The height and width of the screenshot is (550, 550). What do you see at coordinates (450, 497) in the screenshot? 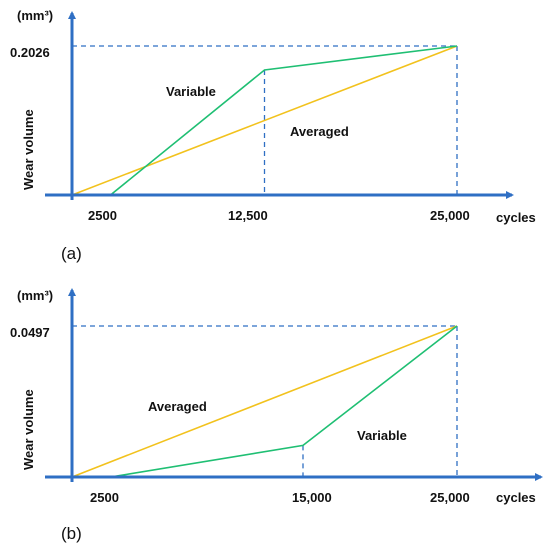
I see `x-tick-label-b-3: 25,000` at bounding box center [450, 497].